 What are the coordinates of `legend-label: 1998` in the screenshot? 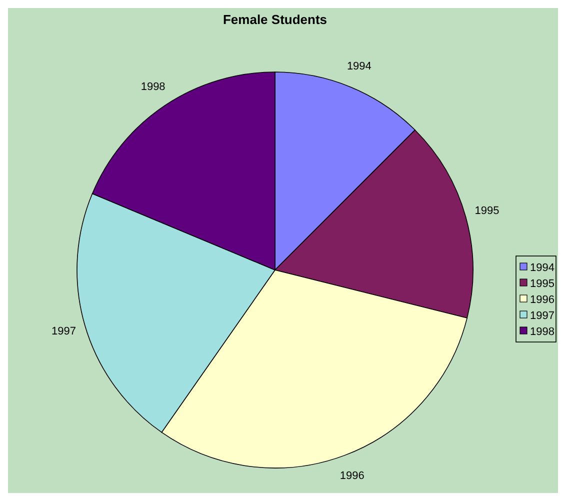 It's located at (542, 332).